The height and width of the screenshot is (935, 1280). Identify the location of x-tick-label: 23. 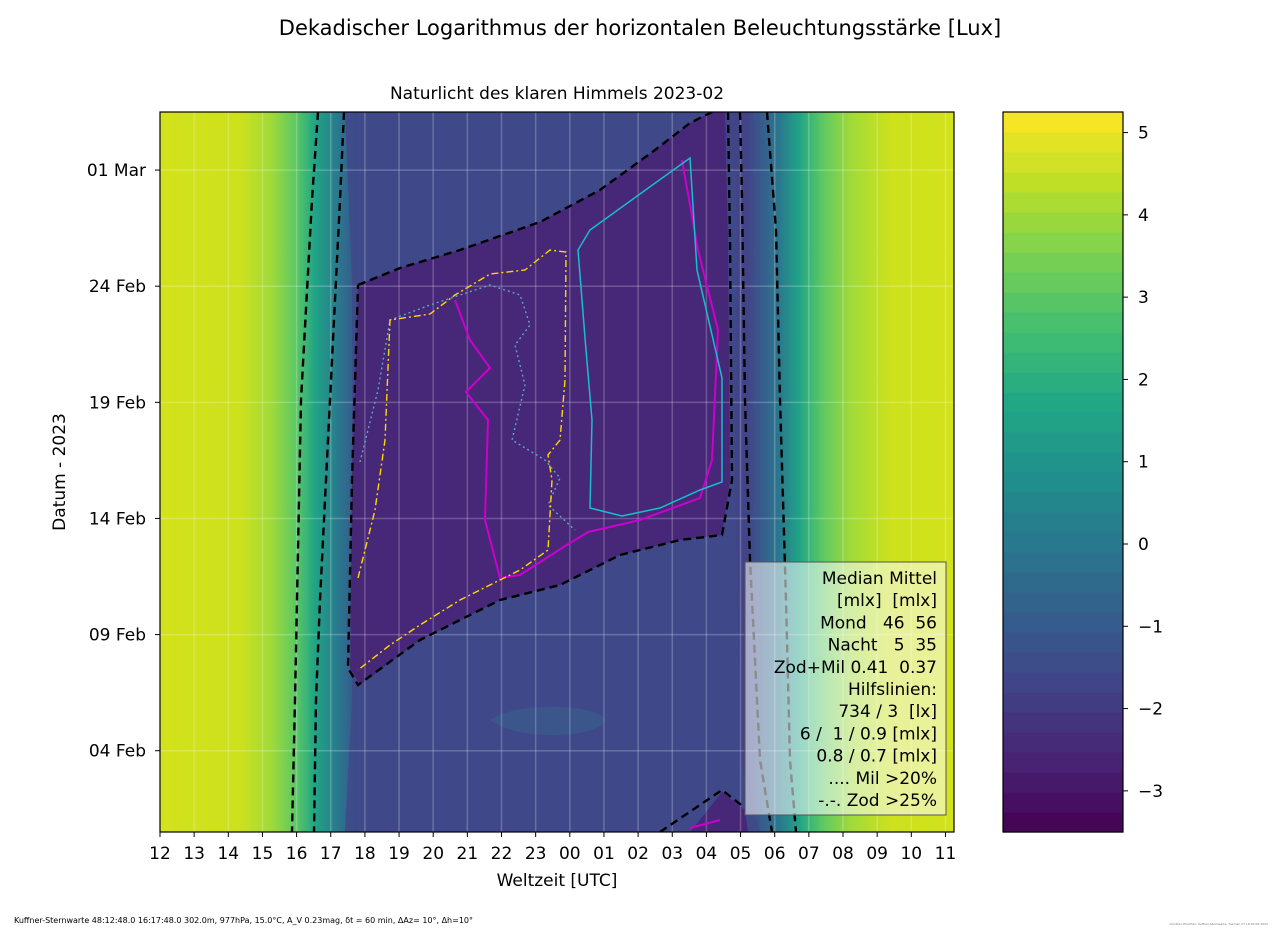
(536, 854).